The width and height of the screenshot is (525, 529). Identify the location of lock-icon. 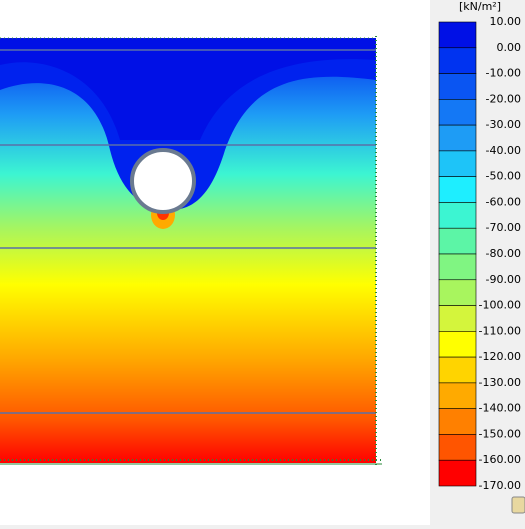
(518, 505).